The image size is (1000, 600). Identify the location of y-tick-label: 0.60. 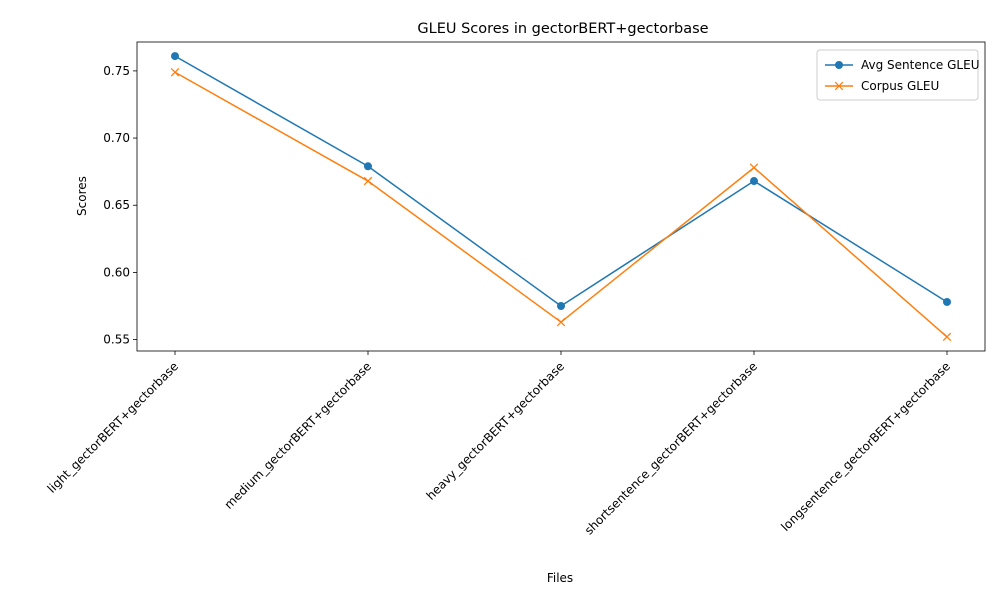
(116, 272).